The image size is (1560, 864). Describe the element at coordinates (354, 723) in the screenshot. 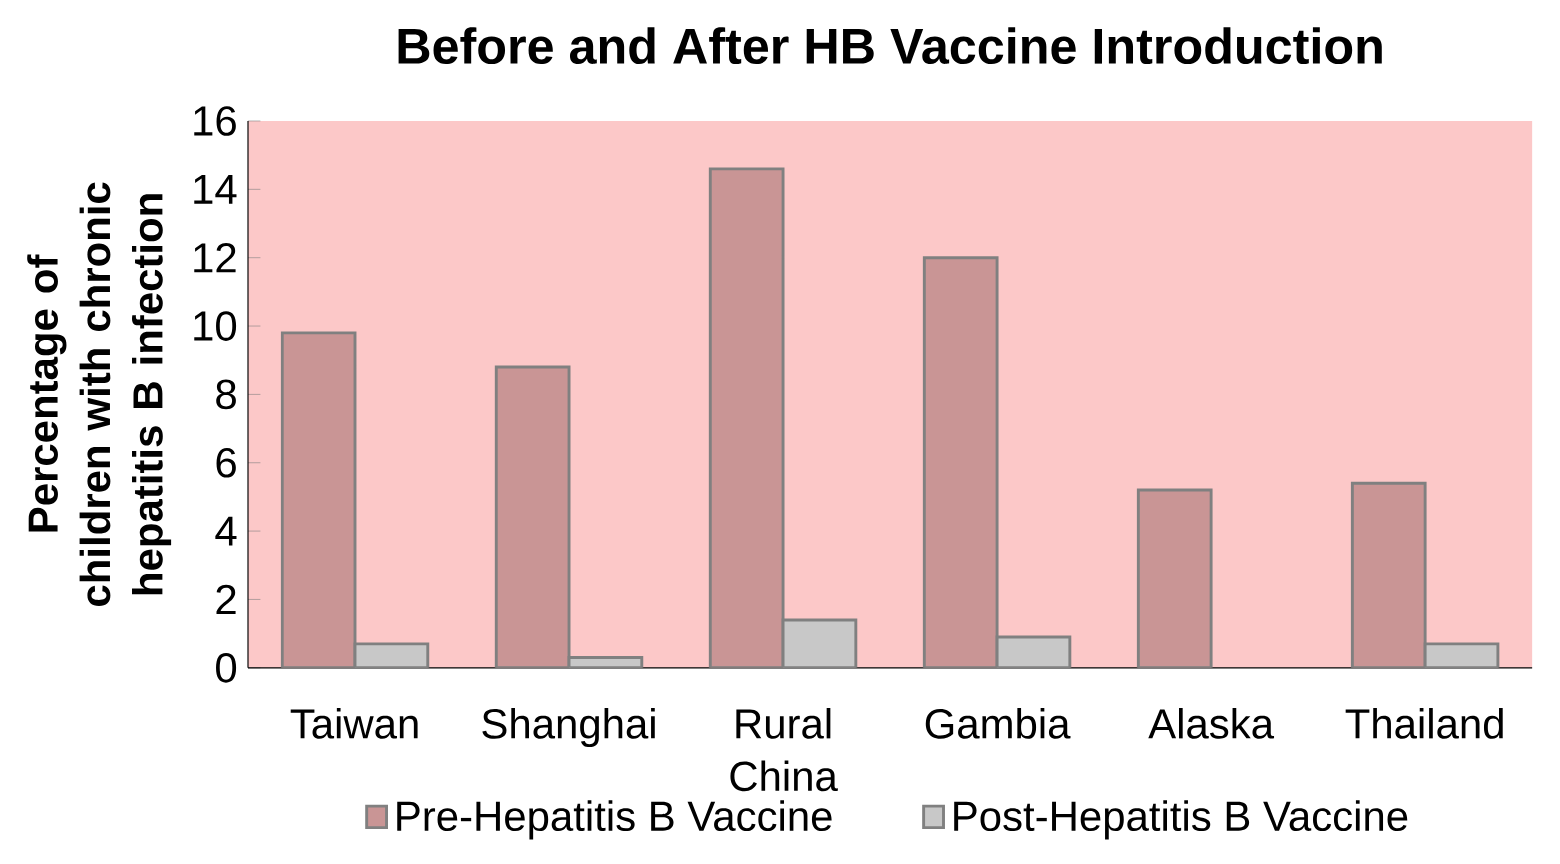

I see `x-tick-label: Taiwan` at that location.